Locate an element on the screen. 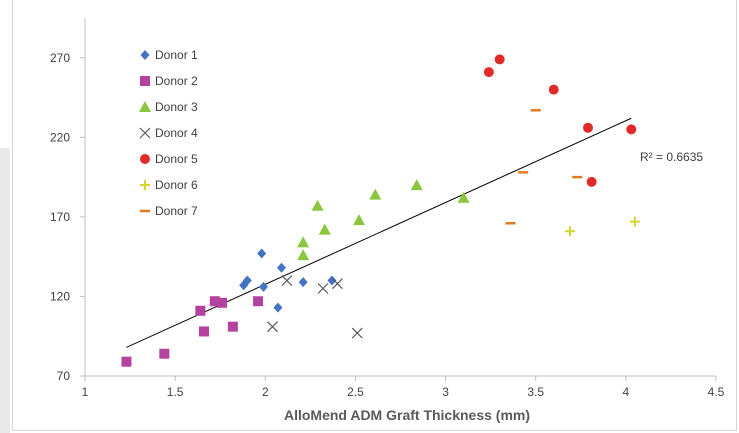  donor-5-legend-label: Donor 5 is located at coordinates (176, 159).